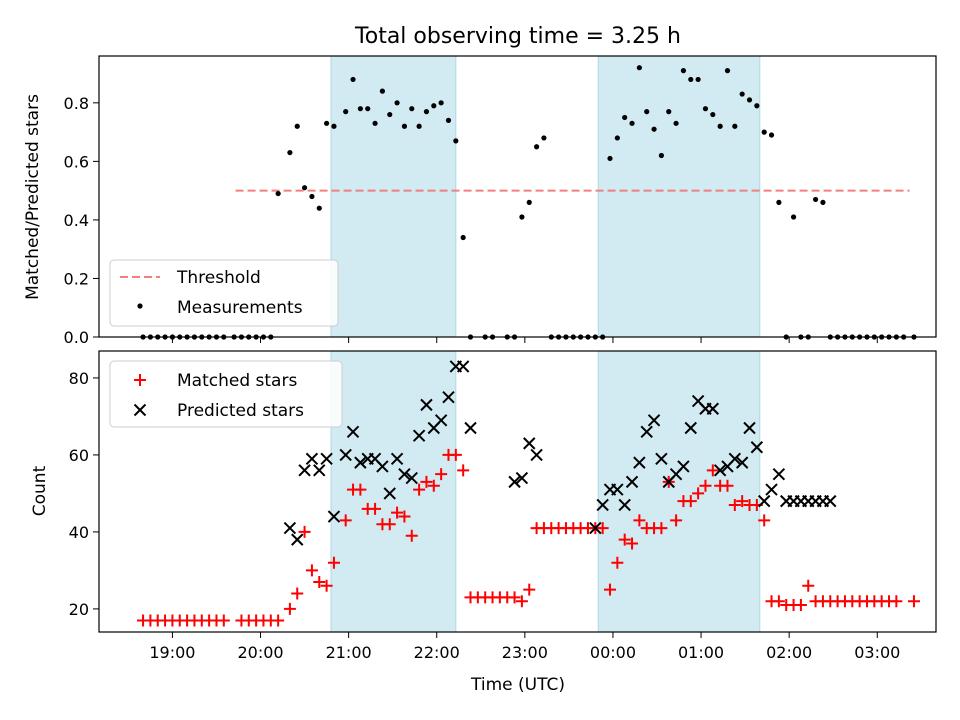  Describe the element at coordinates (79, 609) in the screenshot. I see `y-tick-label: 20` at that location.